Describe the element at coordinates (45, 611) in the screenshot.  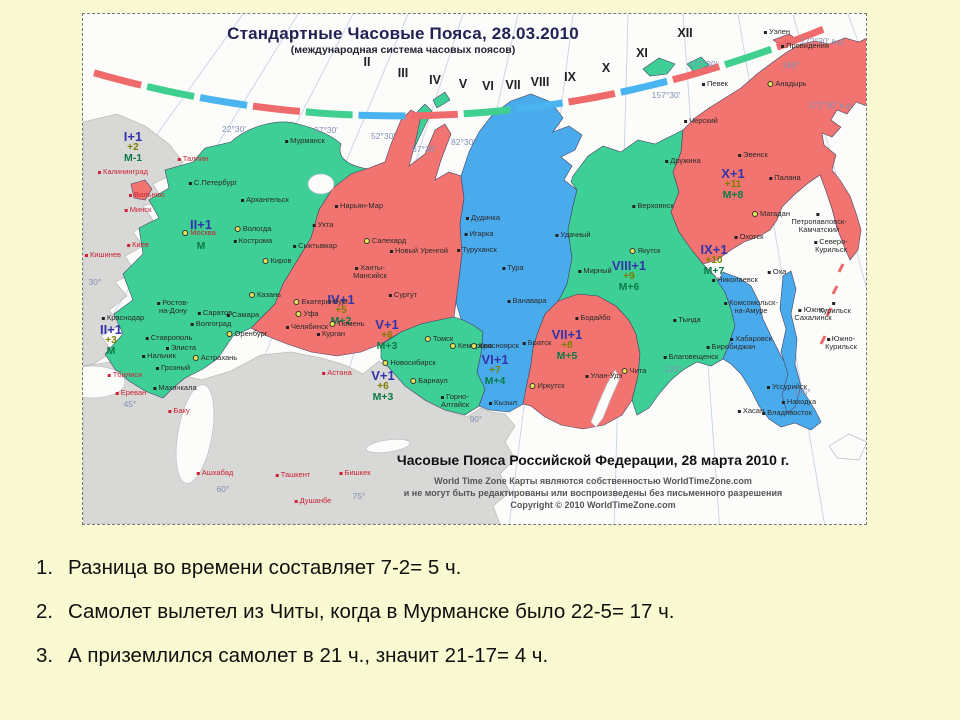
I see `note-number: 2.` at that location.